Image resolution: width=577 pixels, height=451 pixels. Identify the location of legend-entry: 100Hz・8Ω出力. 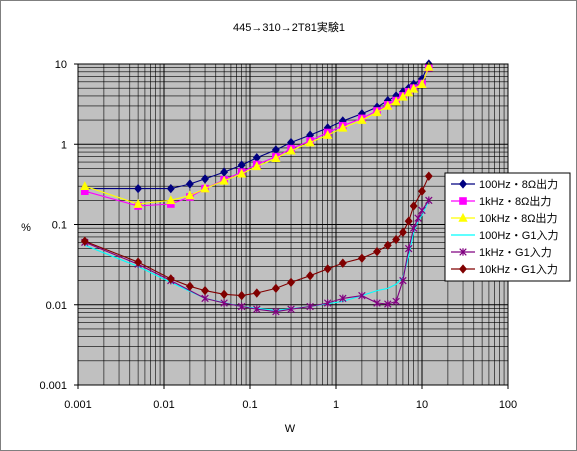
(504, 184).